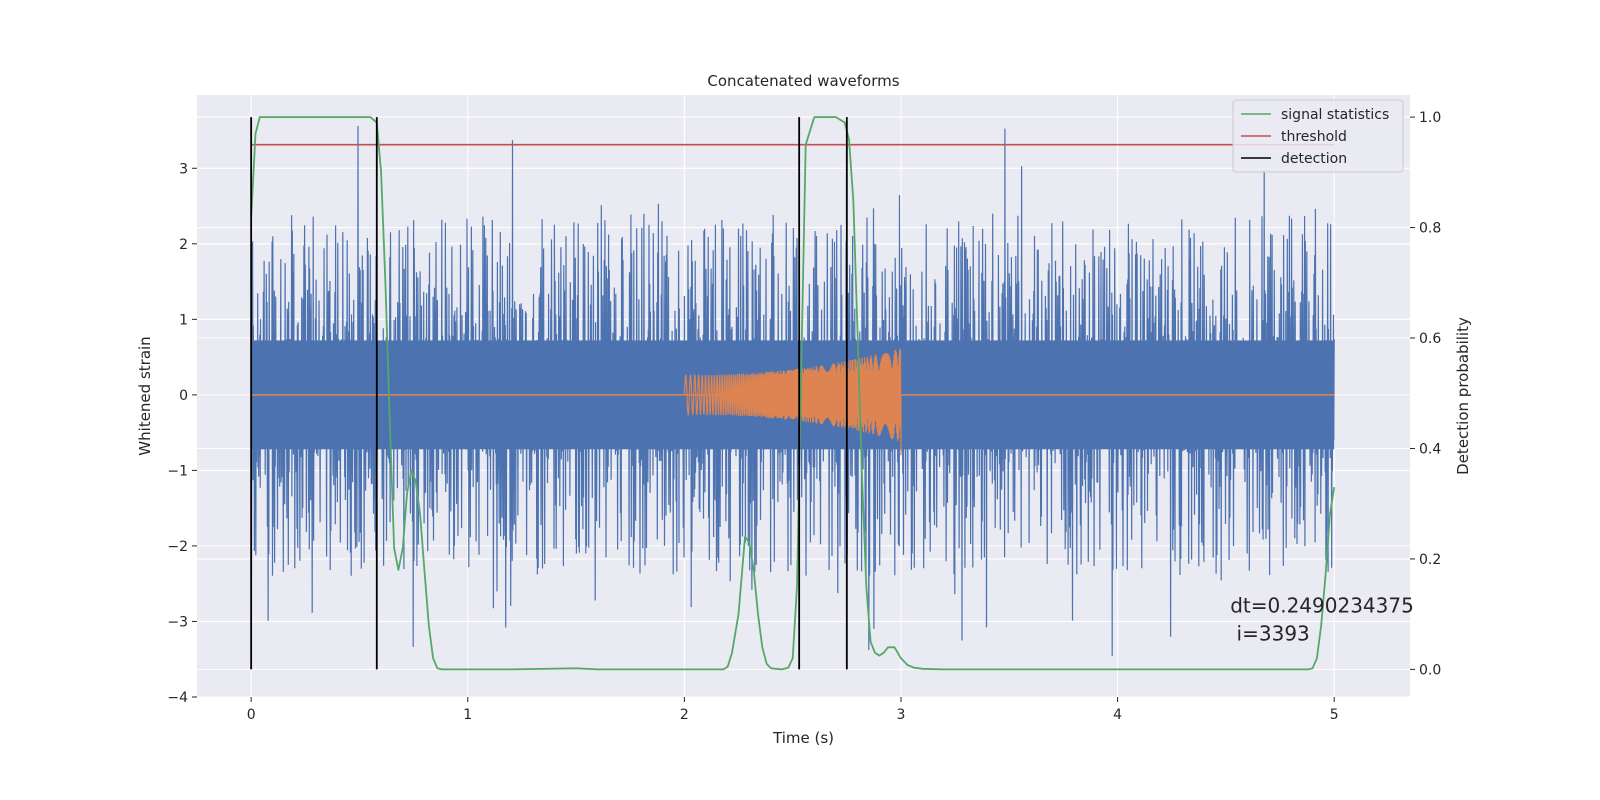 Image resolution: width=1600 pixels, height=800 pixels. What do you see at coordinates (901, 715) in the screenshot?
I see `x-tick-label: 3` at bounding box center [901, 715].